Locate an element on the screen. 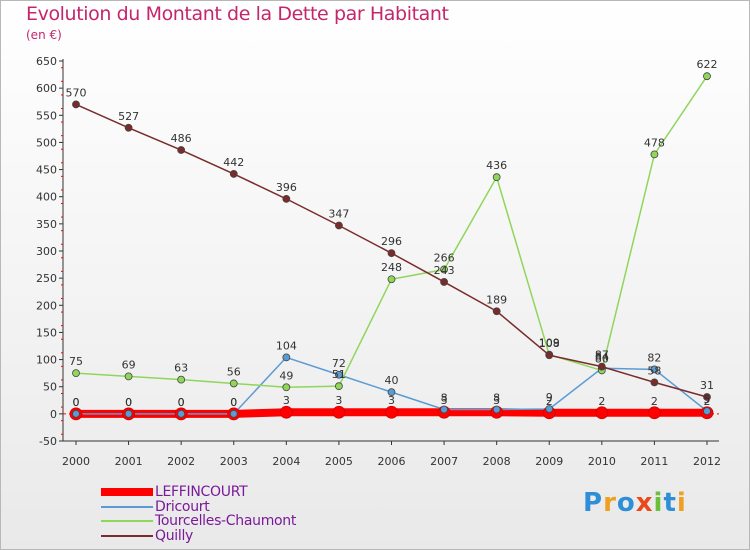 The image size is (750, 551). y-tick-label: 500 is located at coordinates (46, 142).